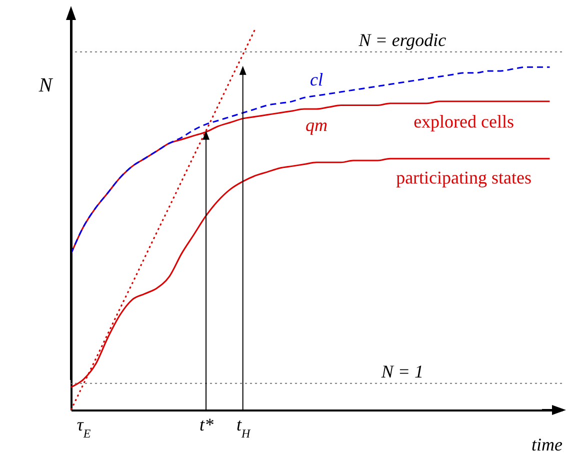 The image size is (573, 460). I want to click on y-axis-title: N, so click(46, 85).